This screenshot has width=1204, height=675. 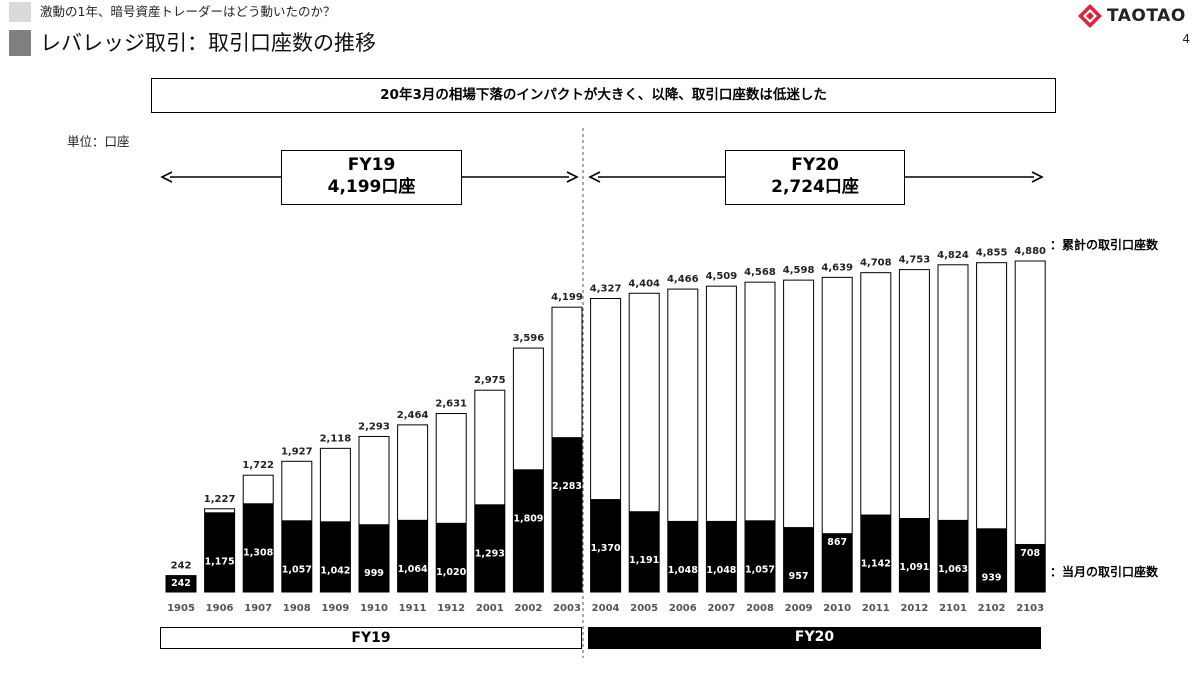 I want to click on cumulative-label-2103: 4,880, so click(x=1030, y=251).